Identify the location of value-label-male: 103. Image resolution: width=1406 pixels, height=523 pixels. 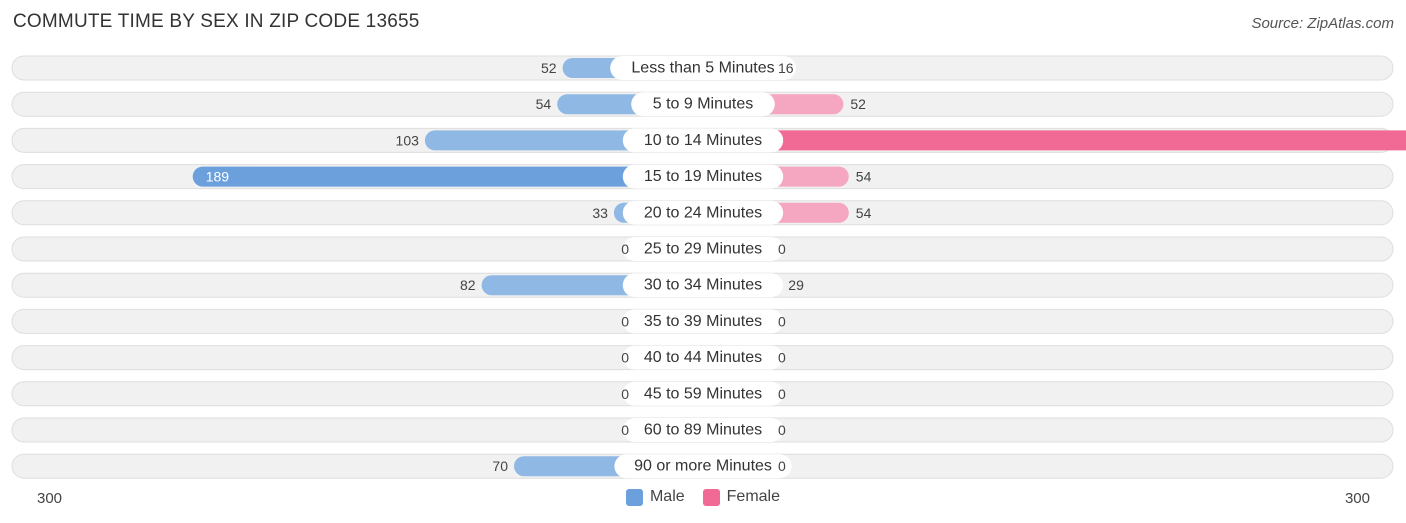
(408, 140).